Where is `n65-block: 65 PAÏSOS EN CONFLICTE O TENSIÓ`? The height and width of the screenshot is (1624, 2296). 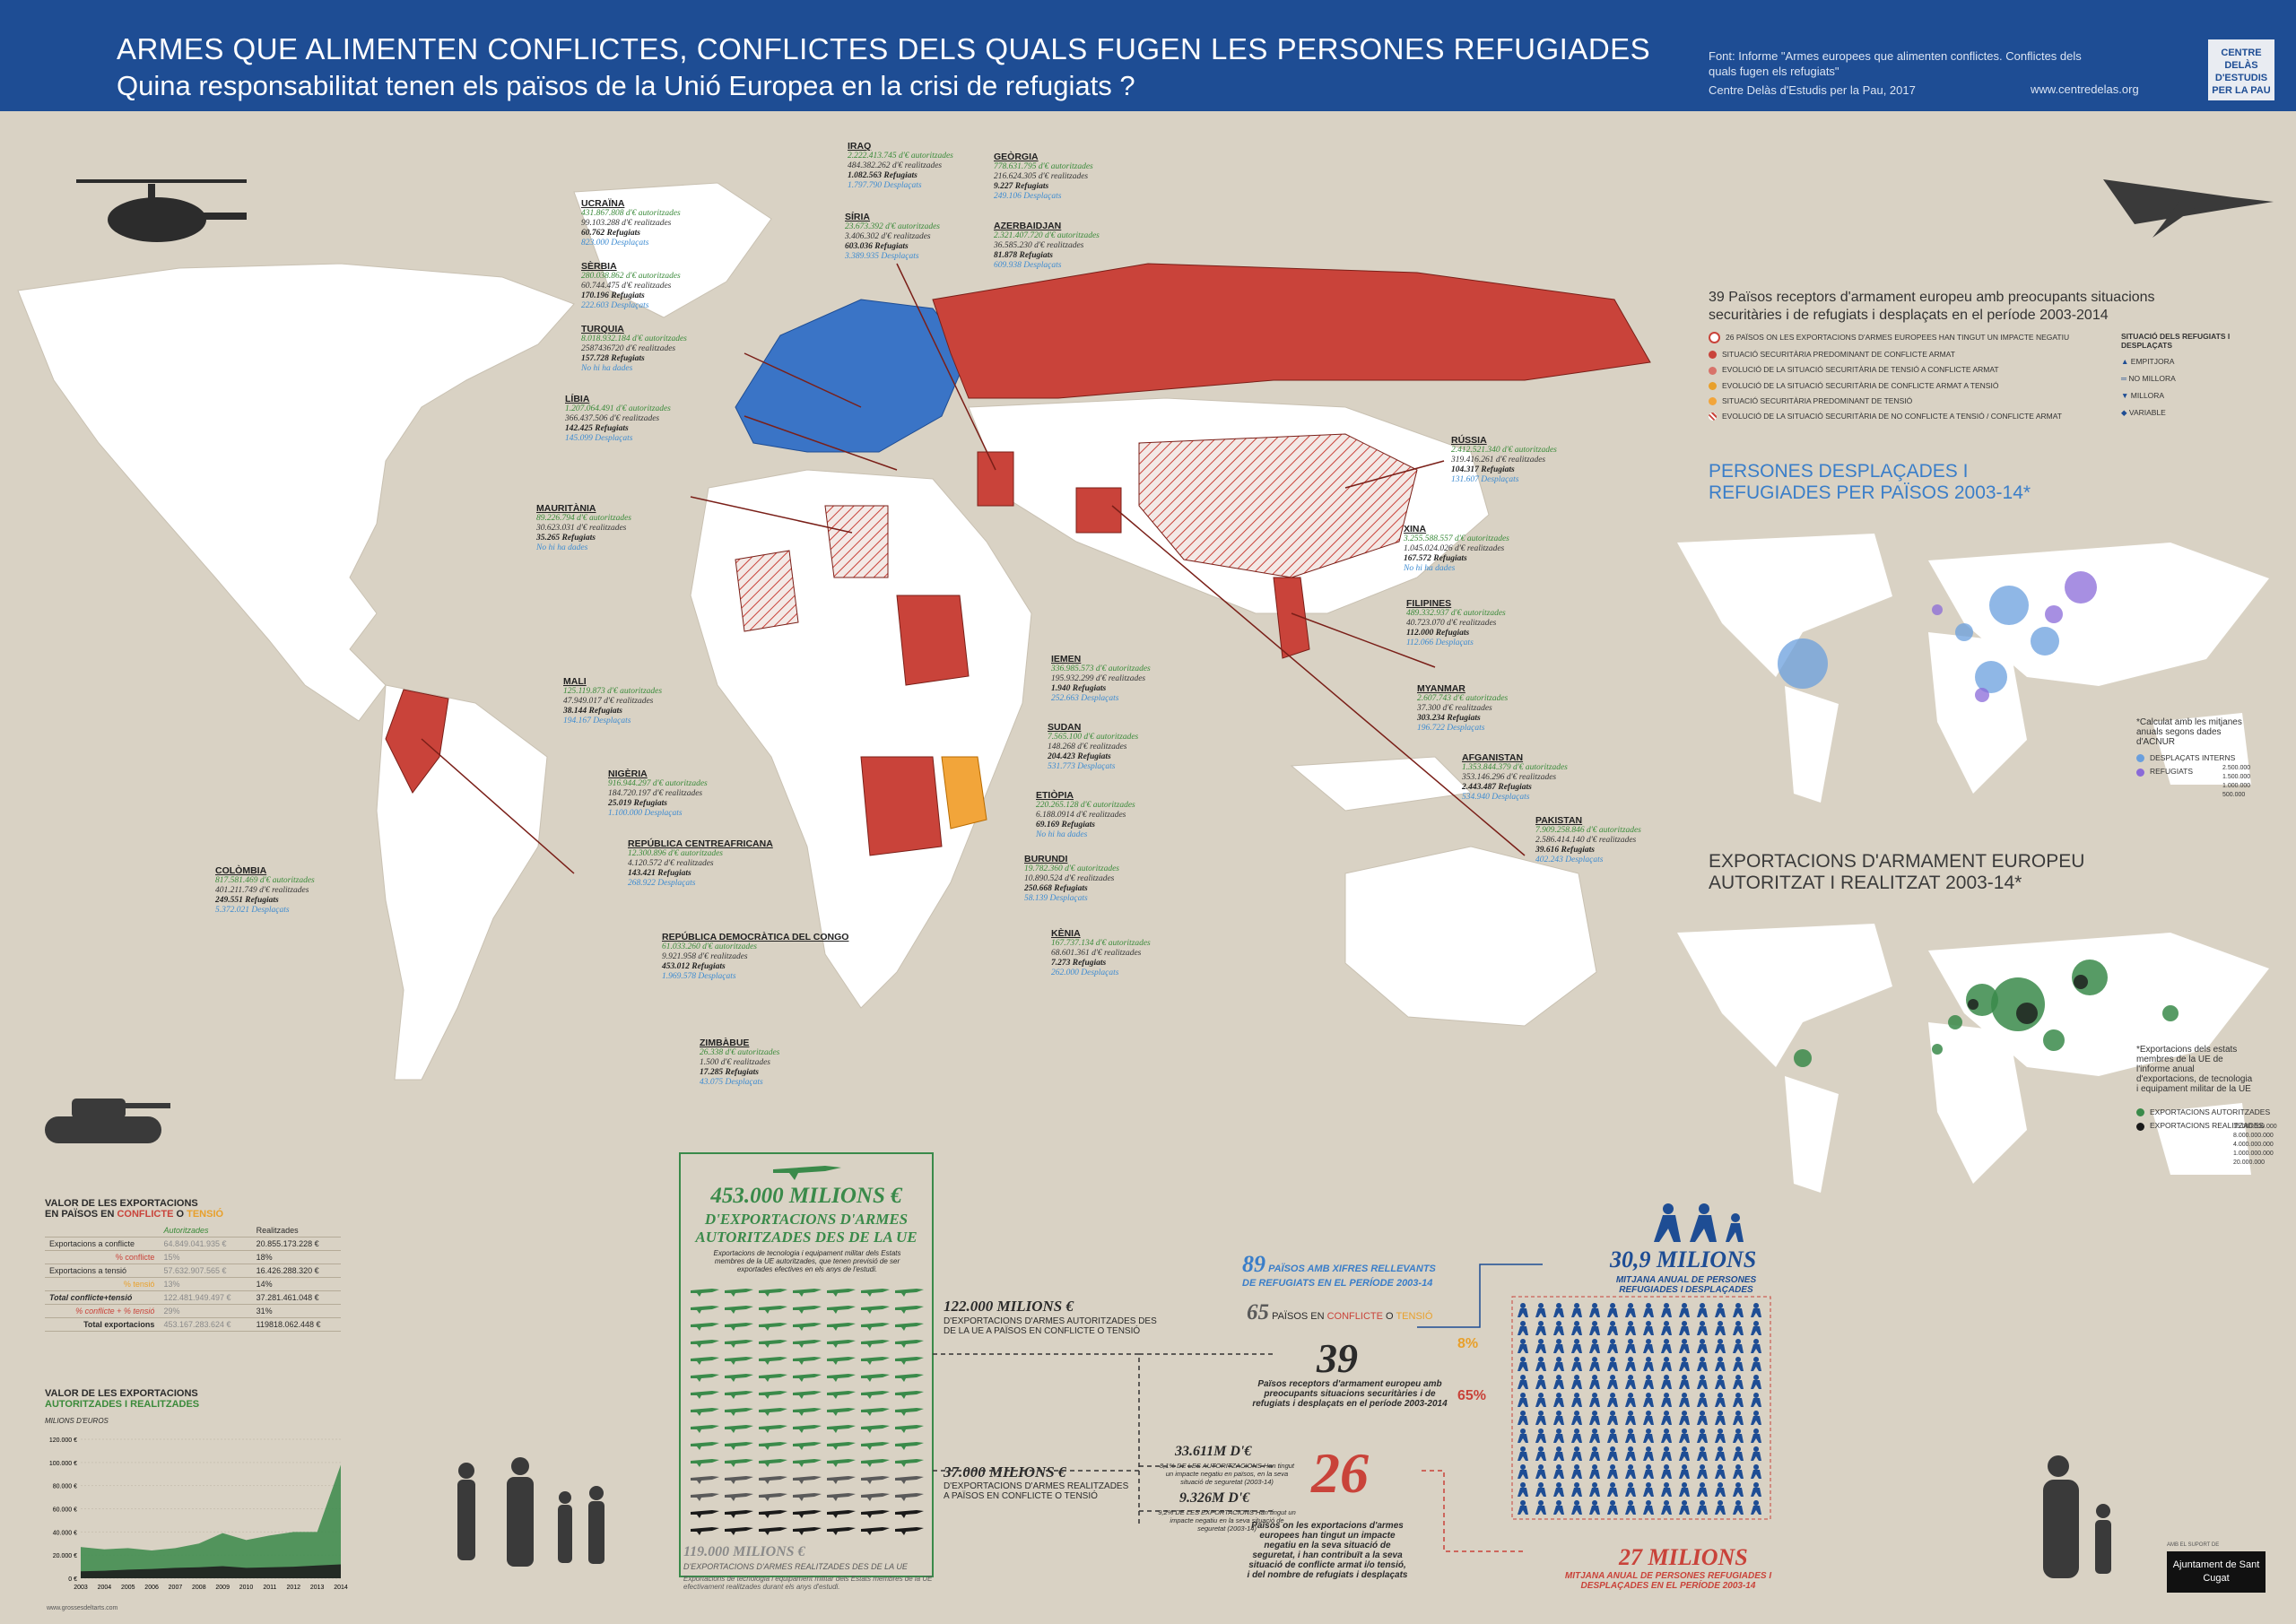 n65-block: 65 PAÏSOS EN CONFLICTE O TENSIÓ is located at coordinates (1340, 1312).